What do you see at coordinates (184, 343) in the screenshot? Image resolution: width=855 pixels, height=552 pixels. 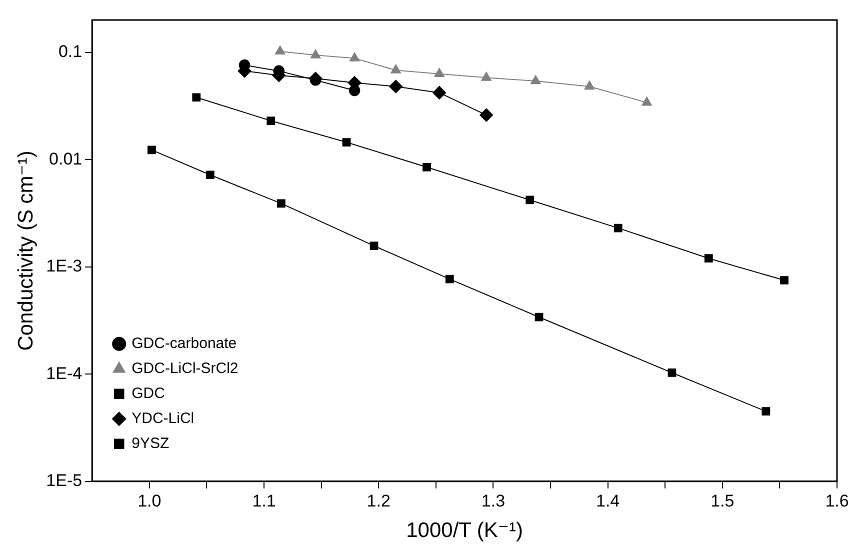 I see `legend-label: GDC-carbonate` at bounding box center [184, 343].